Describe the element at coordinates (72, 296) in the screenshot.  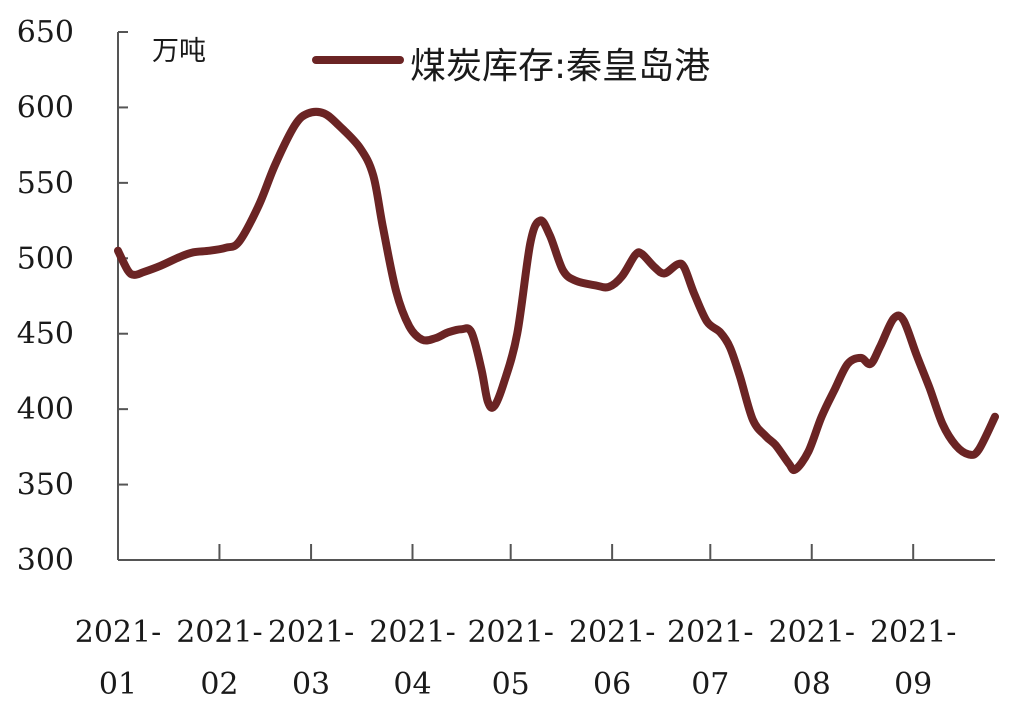
I see `y-axis-ticks: 300 350 400 450 500 550 600 650` at that location.